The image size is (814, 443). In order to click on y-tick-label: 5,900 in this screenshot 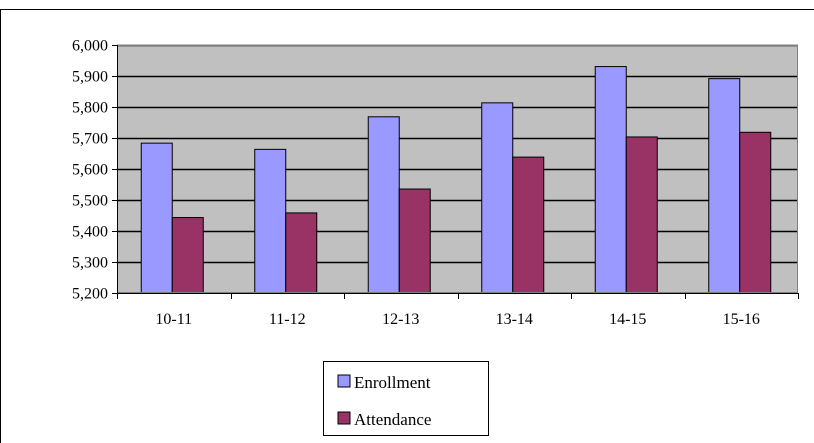, I will do `click(90, 77)`.